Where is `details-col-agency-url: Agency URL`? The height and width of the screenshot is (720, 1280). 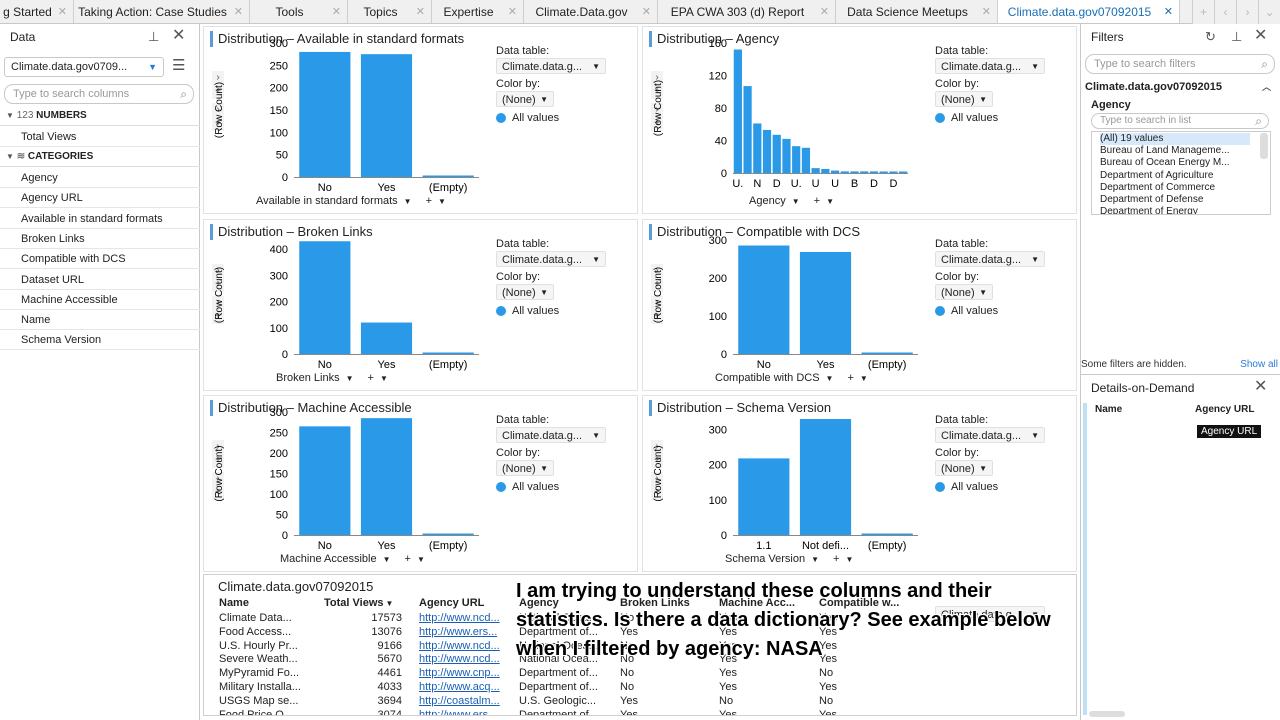
details-col-agency-url: Agency URL is located at coordinates (1225, 409).